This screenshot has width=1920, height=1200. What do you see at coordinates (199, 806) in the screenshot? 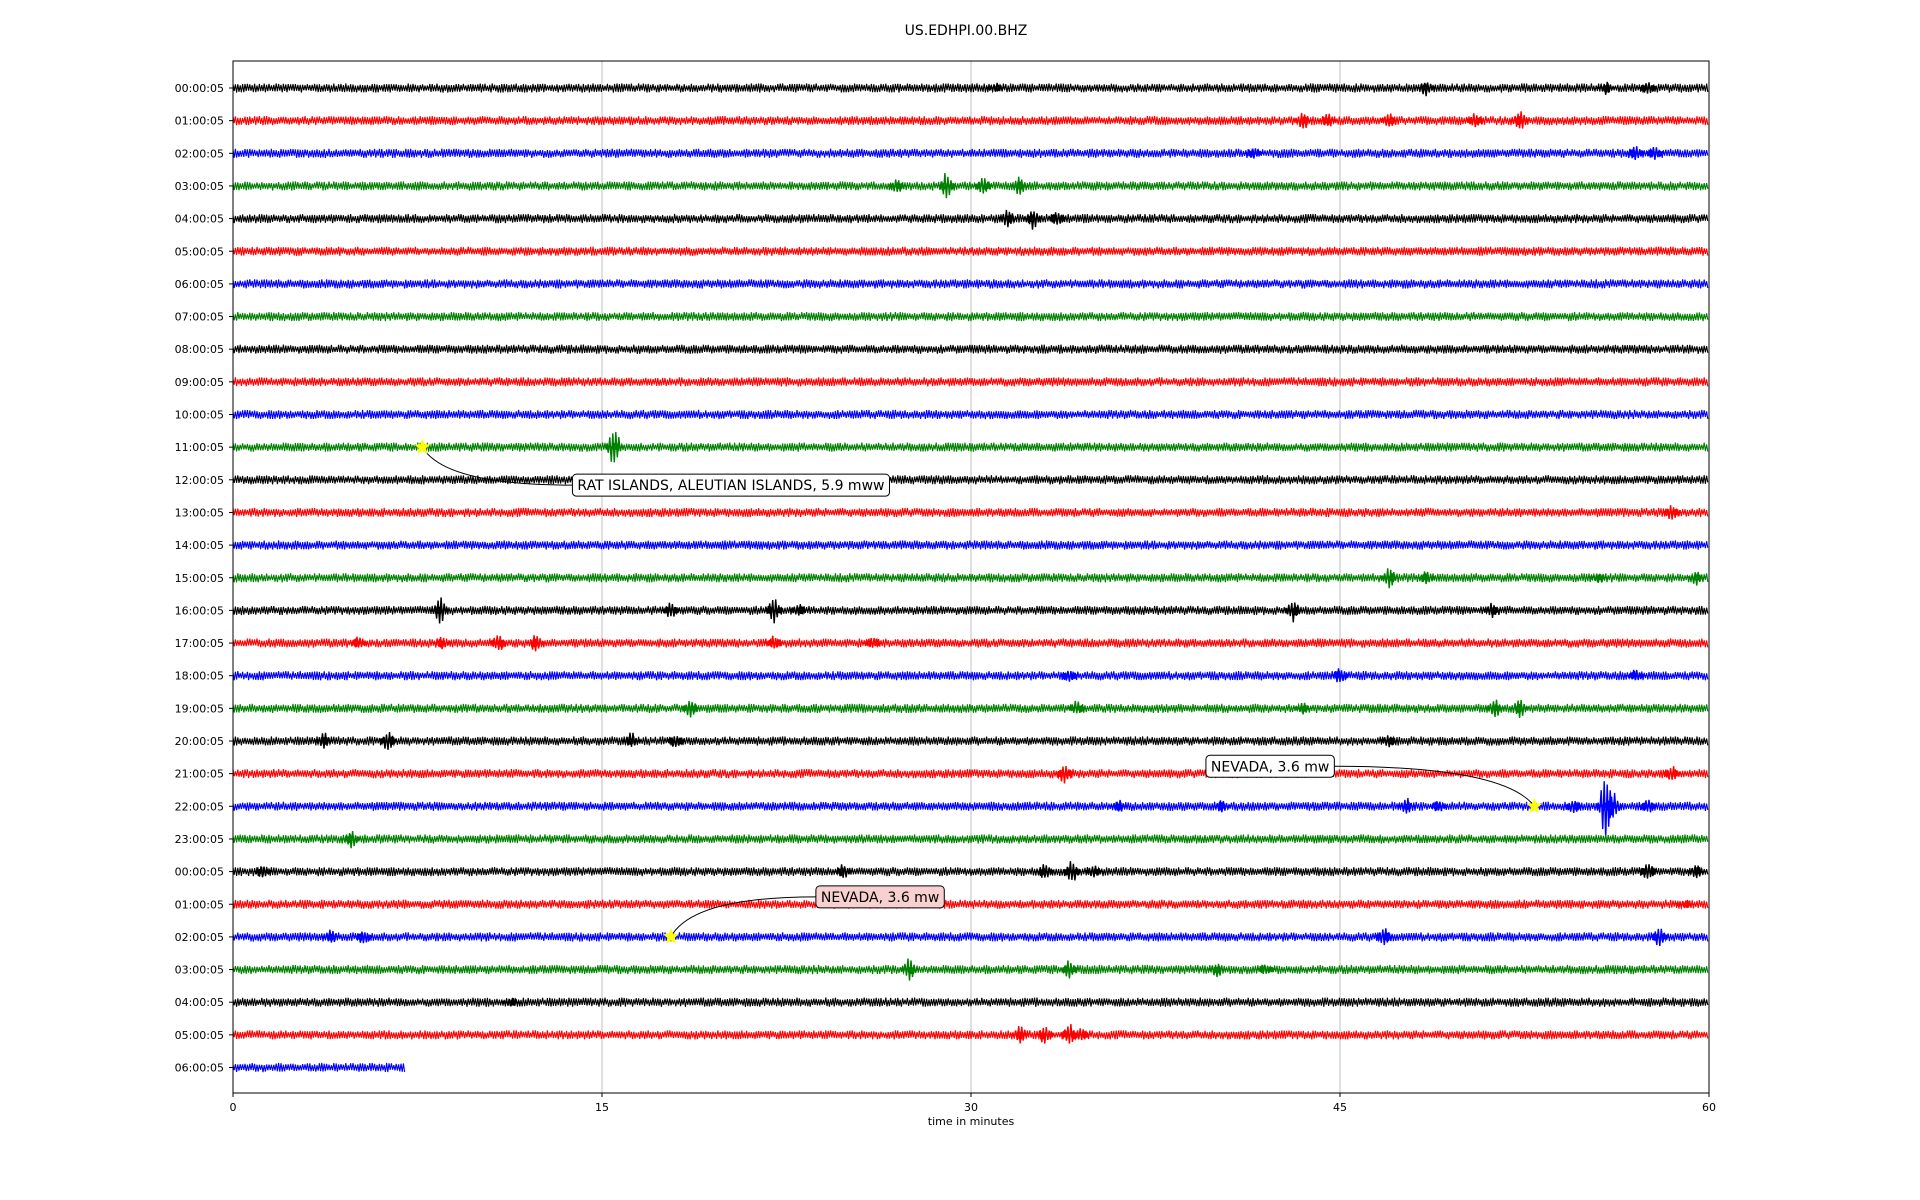
I see `y-tick-label: 22:00:05` at bounding box center [199, 806].